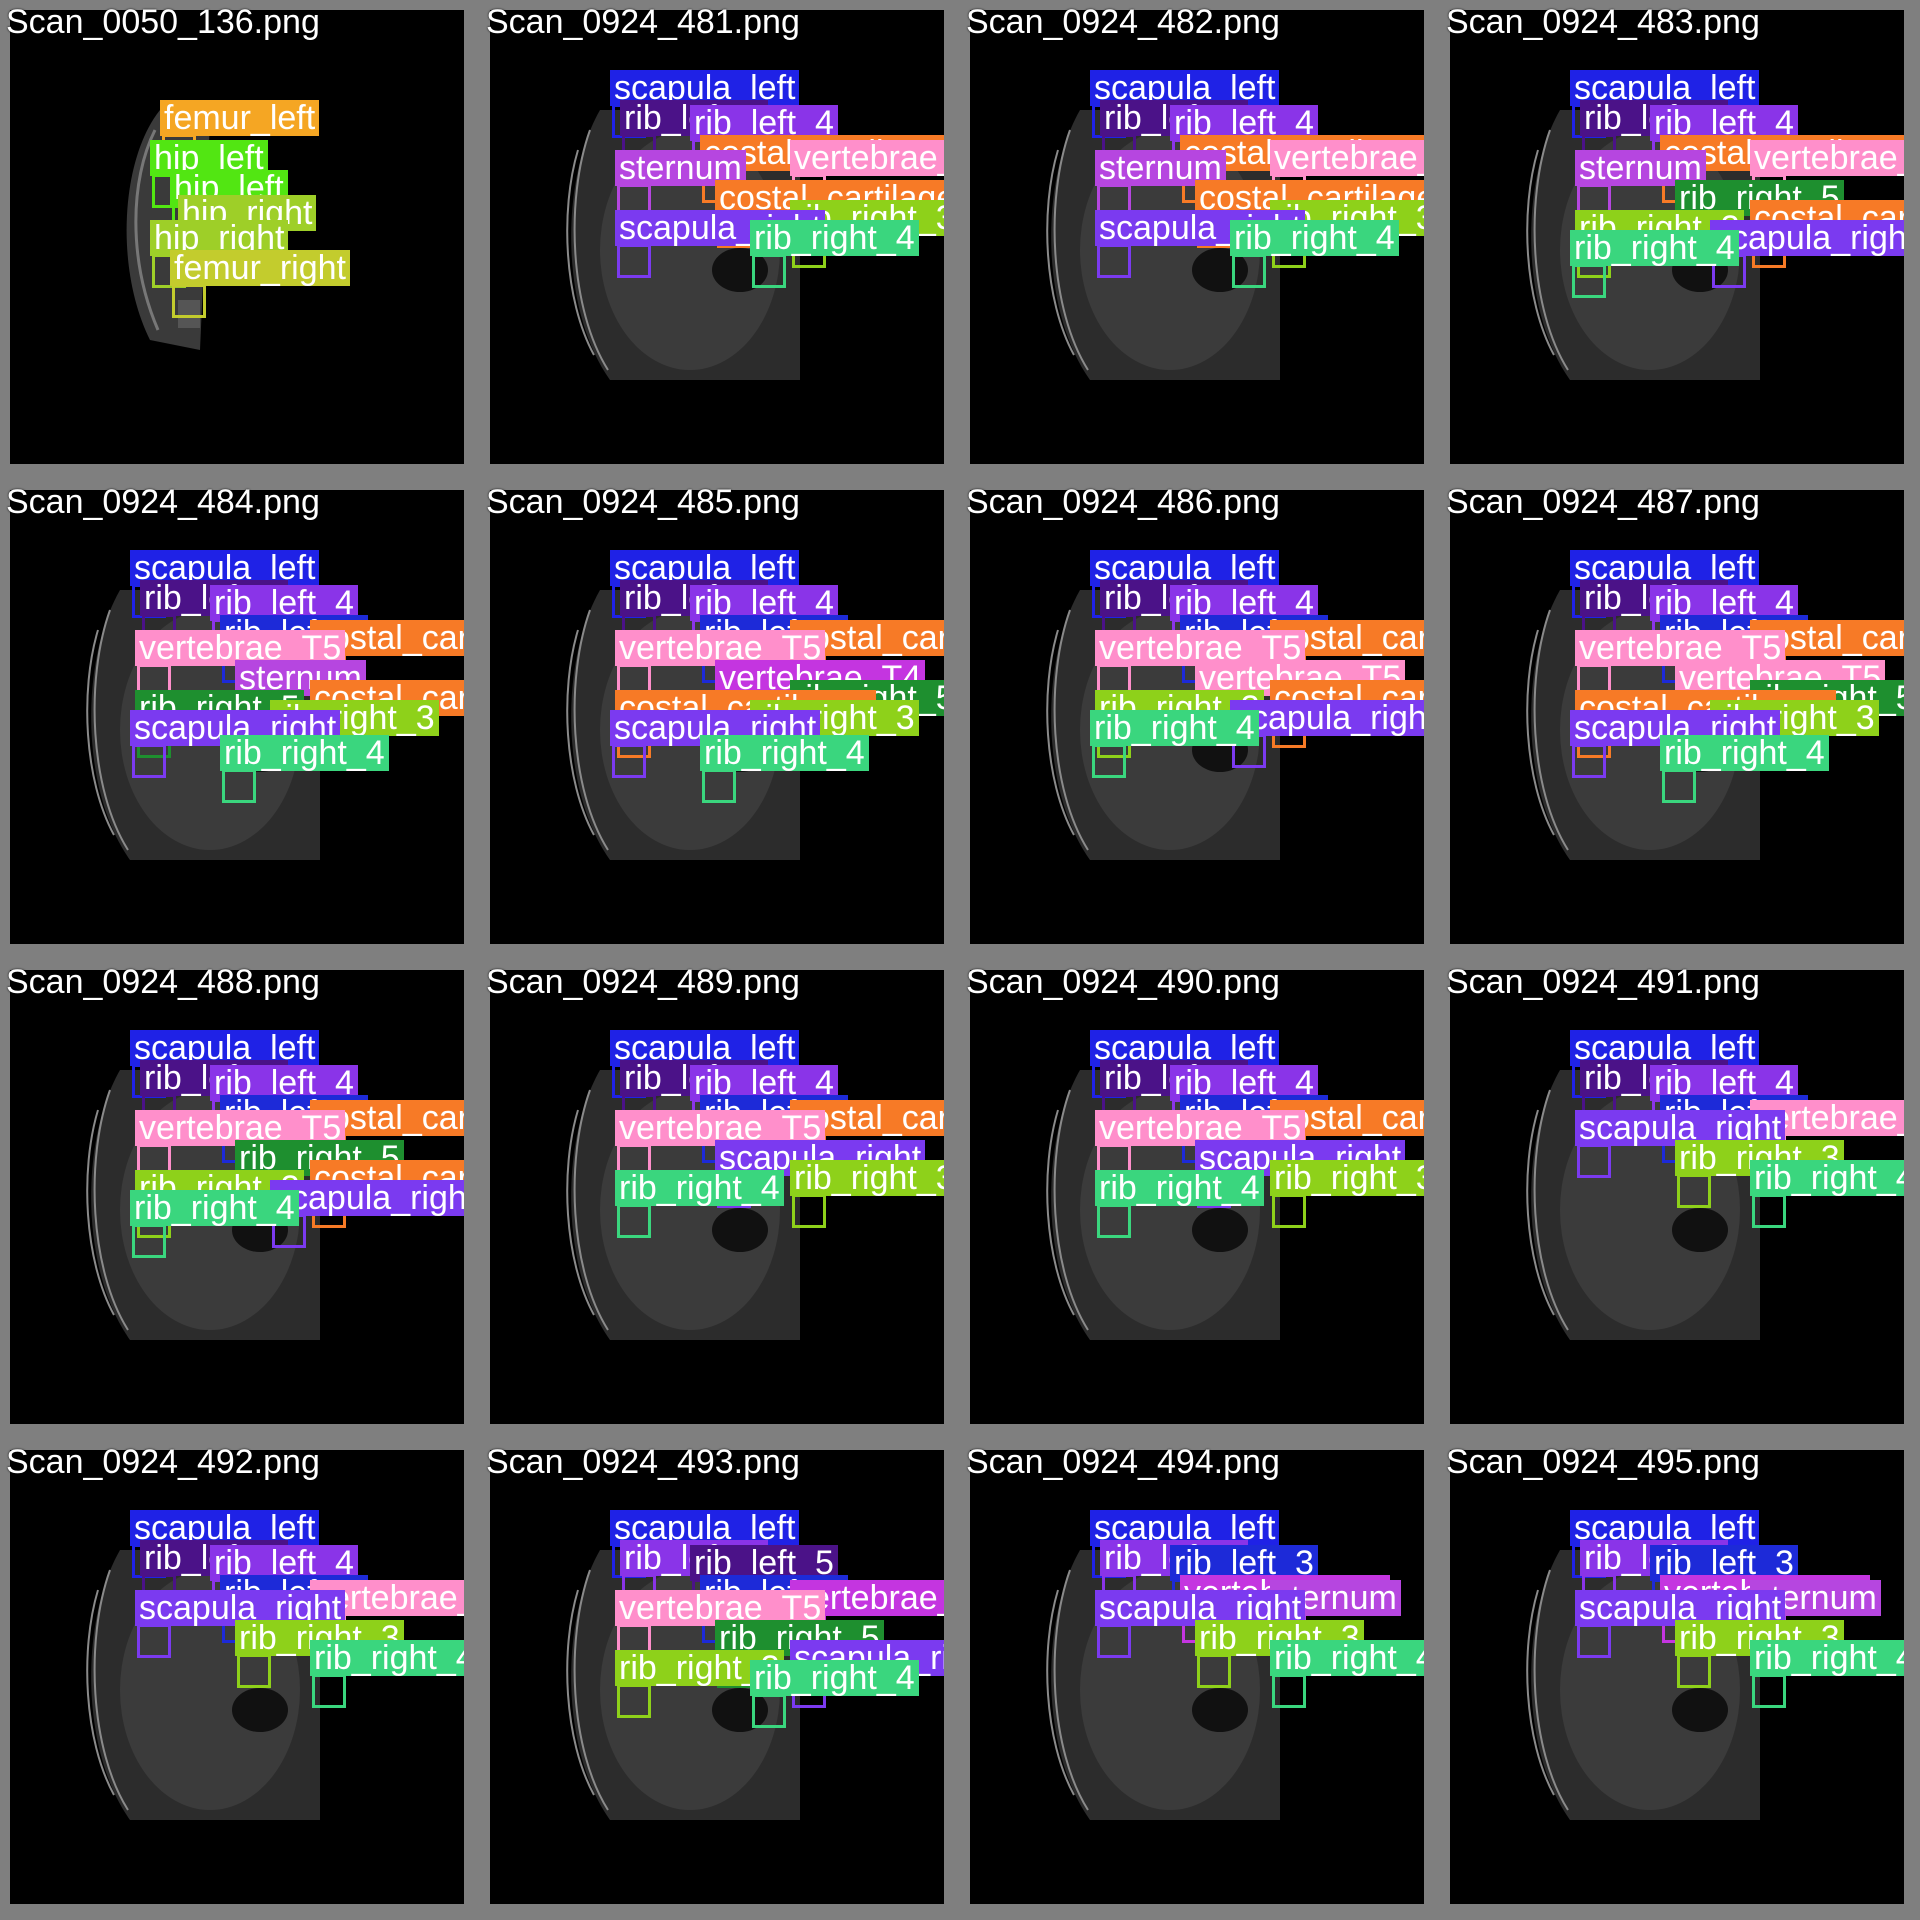 This screenshot has width=1920, height=1920. Describe the element at coordinates (643, 502) in the screenshot. I see `image-filename: Scan_0924_485.png` at that location.